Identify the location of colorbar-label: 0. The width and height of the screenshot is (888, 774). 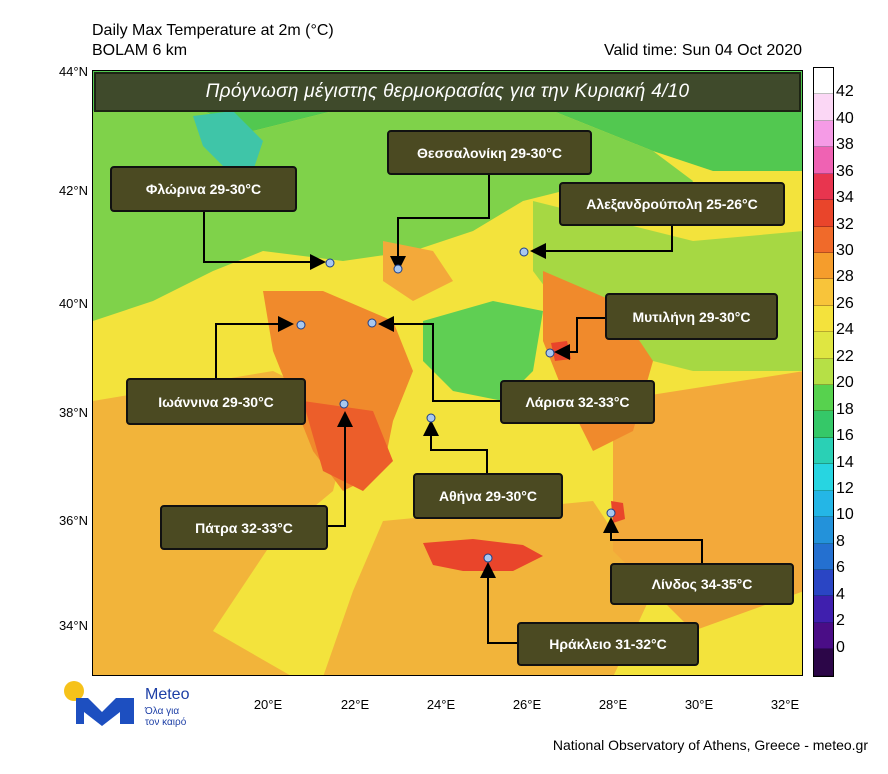
(840, 647).